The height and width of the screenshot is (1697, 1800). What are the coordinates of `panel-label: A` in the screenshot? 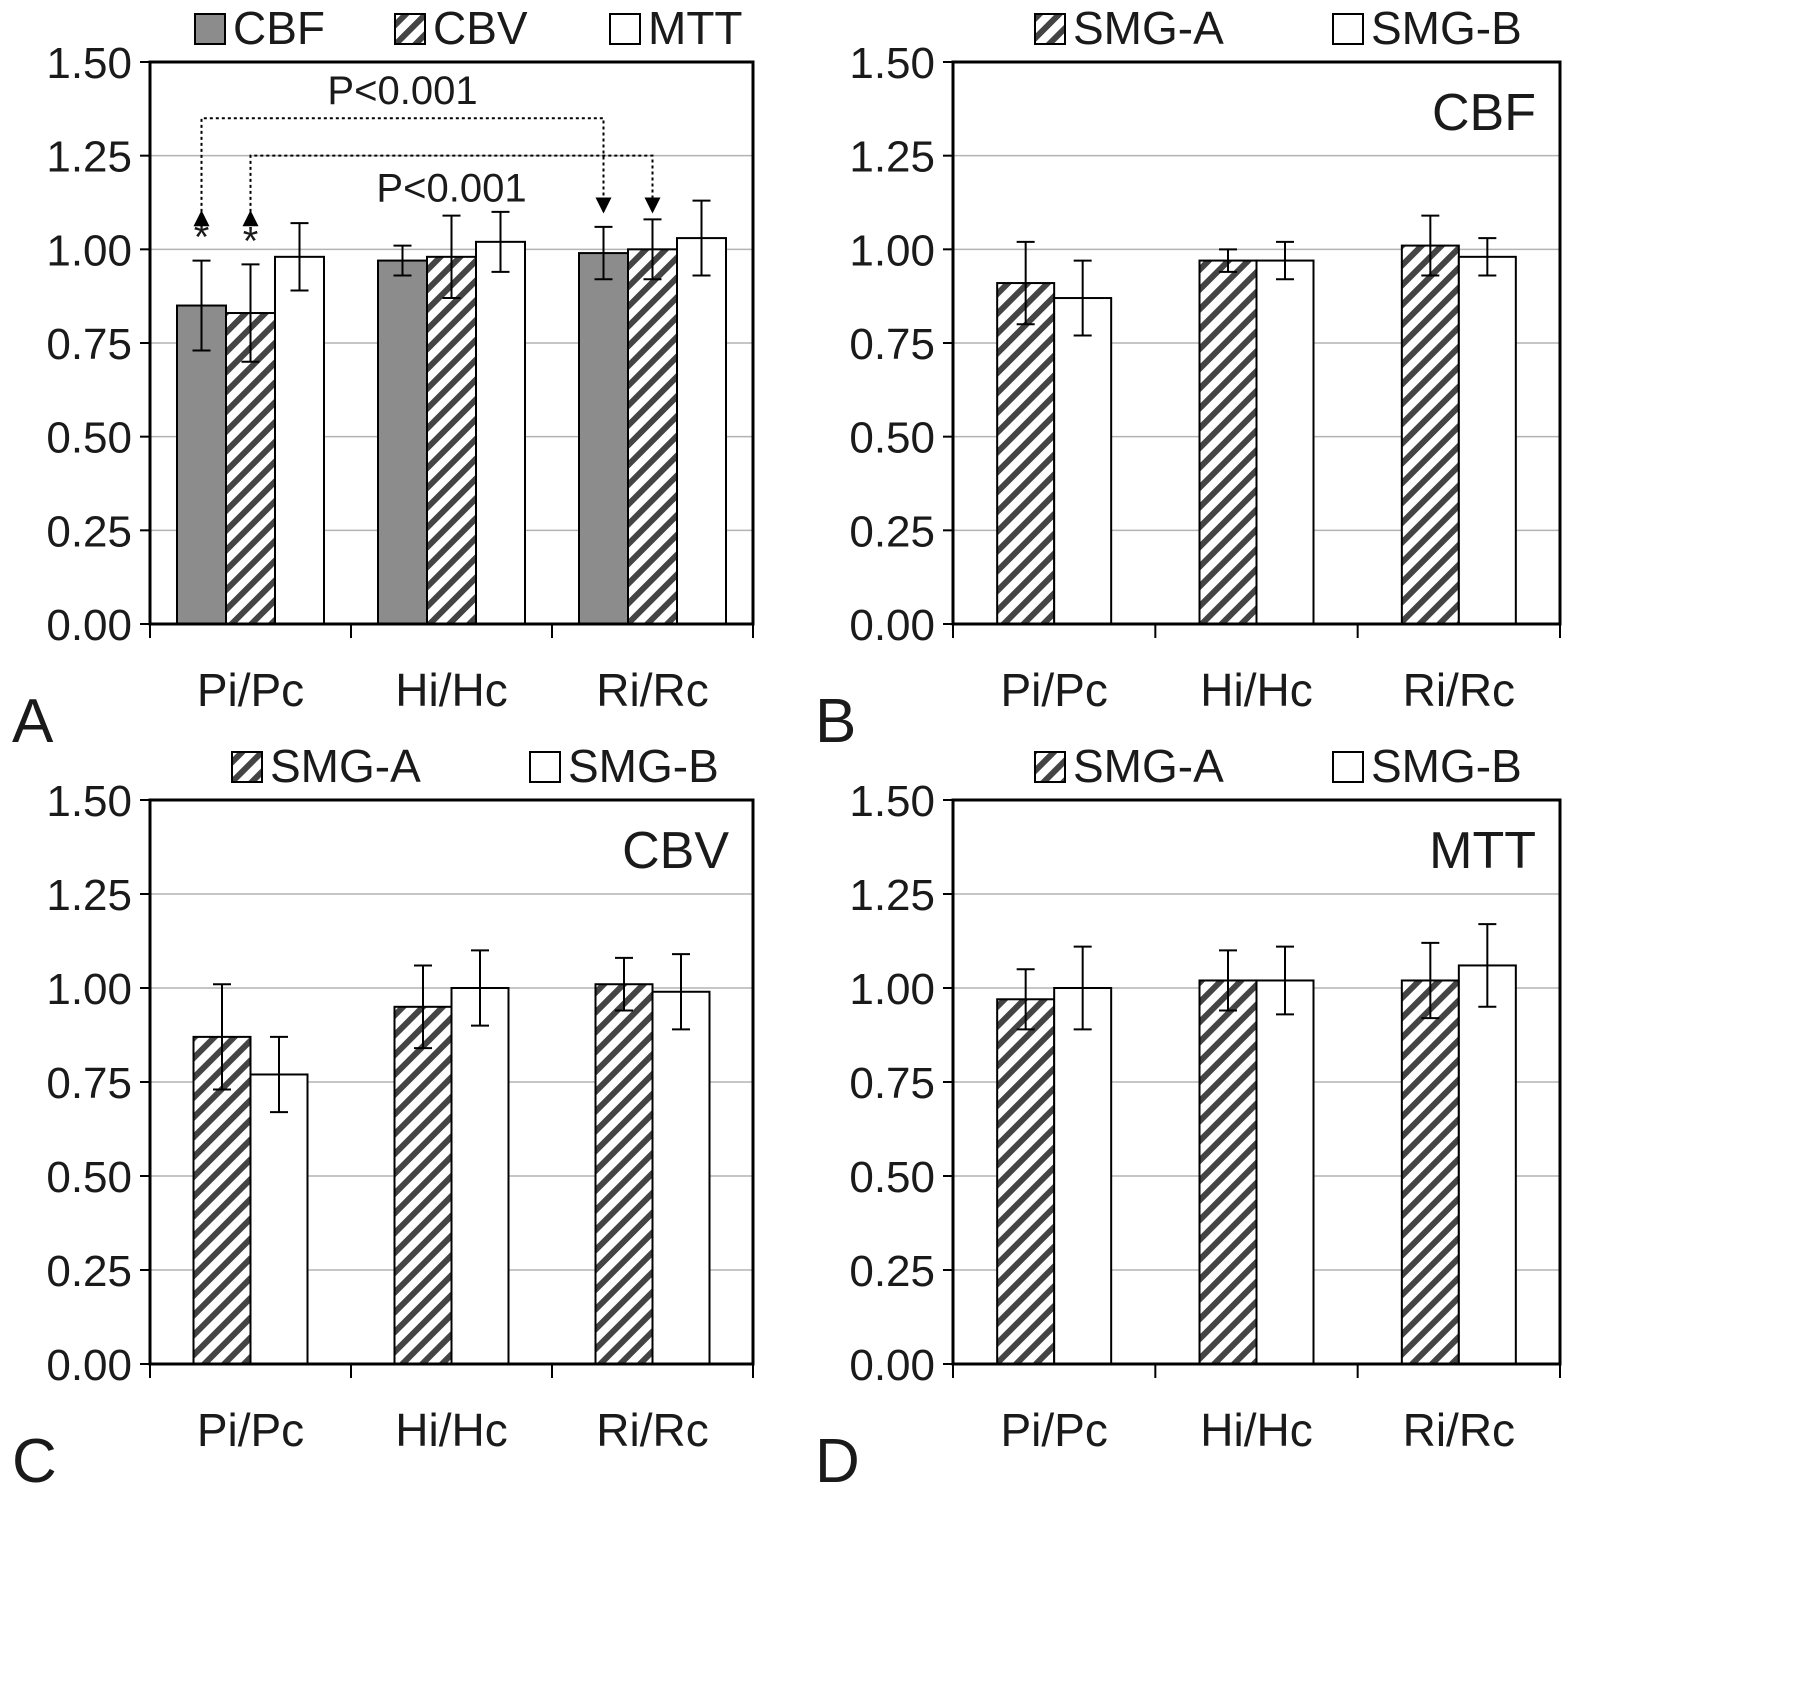 It's located at (33, 721).